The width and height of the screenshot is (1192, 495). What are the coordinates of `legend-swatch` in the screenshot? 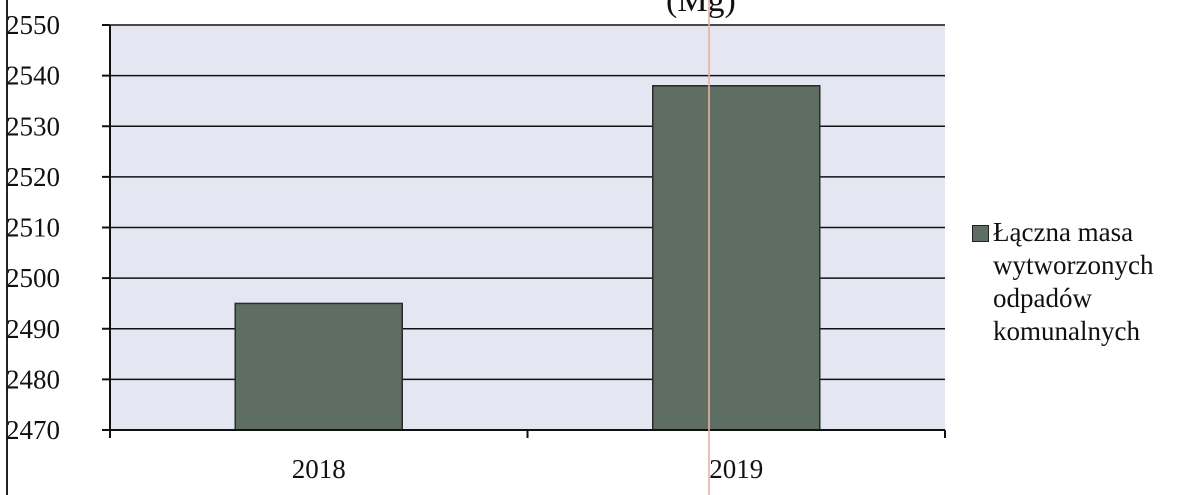 It's located at (980, 233).